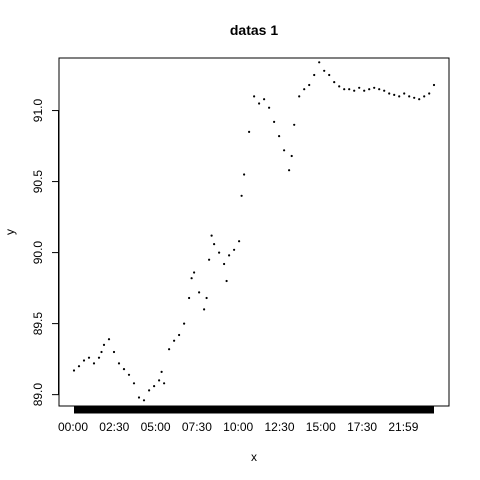 This screenshot has height=480, width=480. Describe the element at coordinates (156, 427) in the screenshot. I see `x-tick-label: 05:00` at that location.